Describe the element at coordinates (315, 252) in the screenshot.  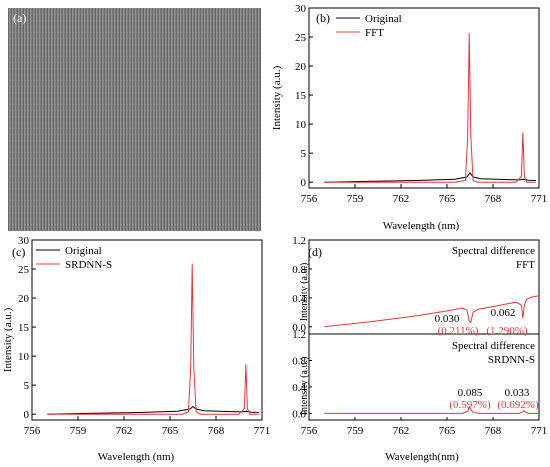
I see `panel-d-label: (d)` at that location.